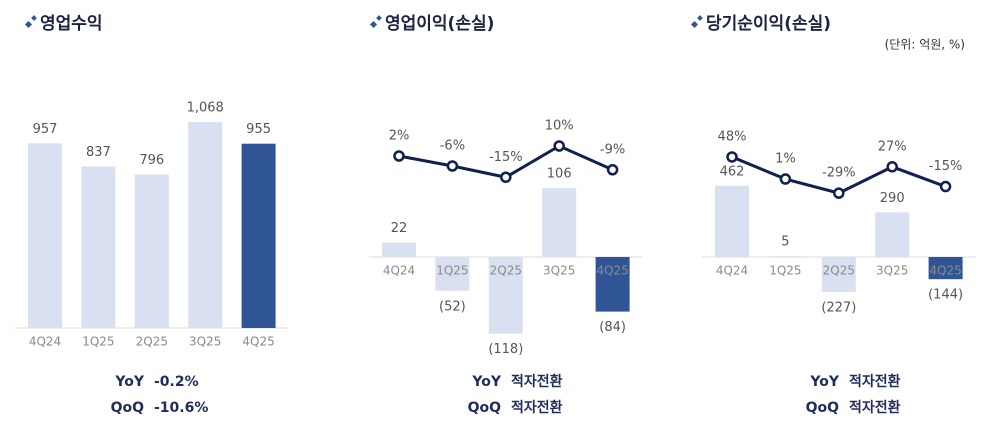 This screenshot has width=1000, height=429. Describe the element at coordinates (839, 173) in the screenshot. I see `value-label: -29%` at that location.